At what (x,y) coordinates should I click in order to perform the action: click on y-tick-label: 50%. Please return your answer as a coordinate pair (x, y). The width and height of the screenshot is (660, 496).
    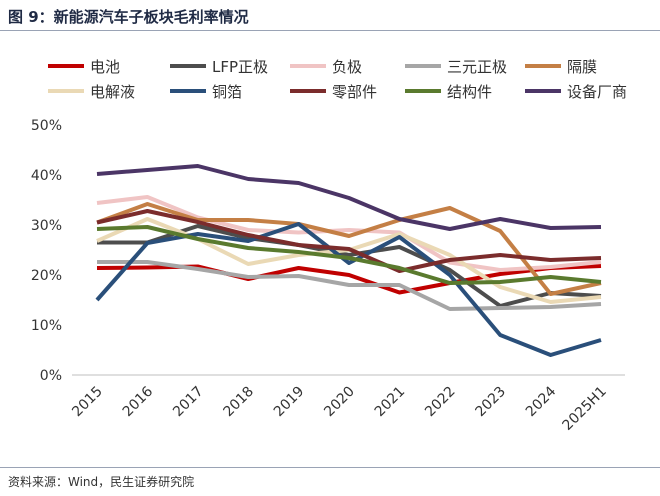
    Looking at the image, I should click on (46, 126).